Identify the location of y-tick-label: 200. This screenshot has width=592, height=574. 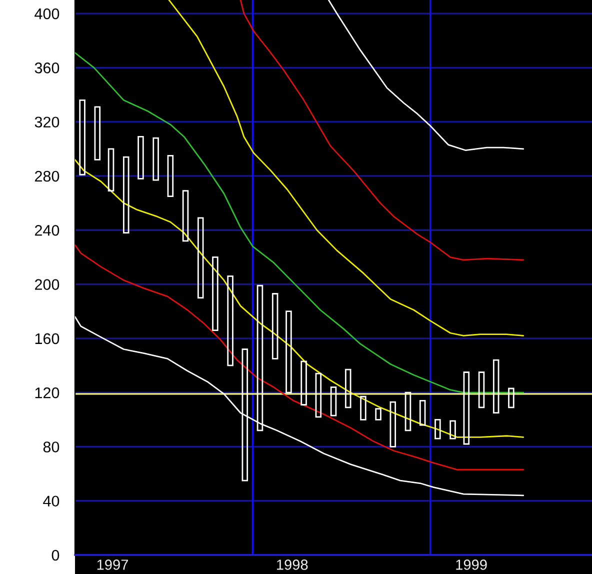
(47, 284).